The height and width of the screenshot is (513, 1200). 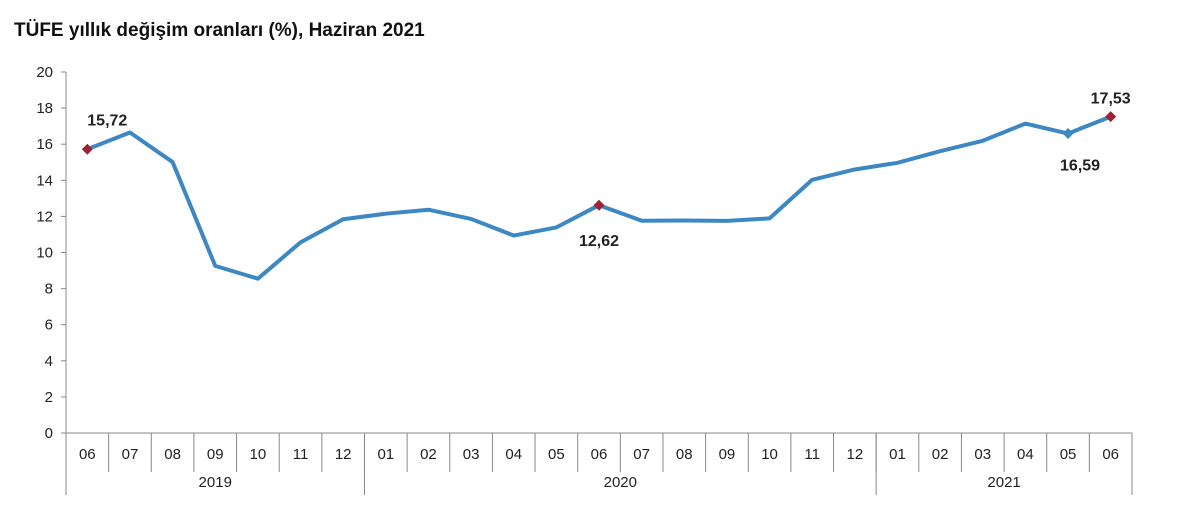 I want to click on y-tick-label: 18, so click(x=44, y=108).